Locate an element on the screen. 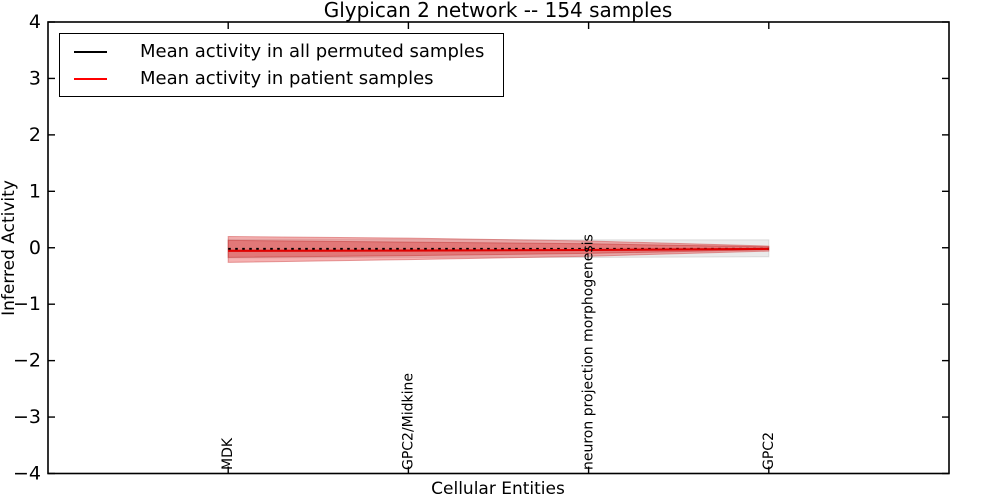 This screenshot has height=500, width=1000. y-tick-label: 0 is located at coordinates (35, 248).